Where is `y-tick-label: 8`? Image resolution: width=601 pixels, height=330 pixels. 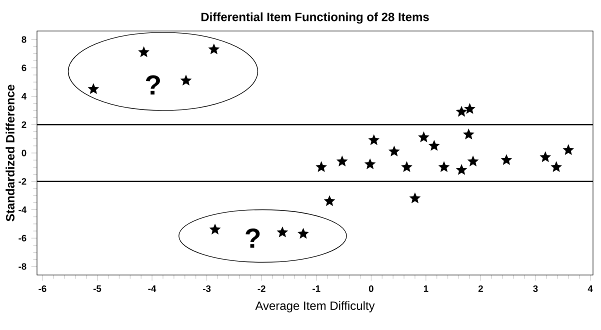
y-tick-label: 8 is located at coordinates (24, 39).